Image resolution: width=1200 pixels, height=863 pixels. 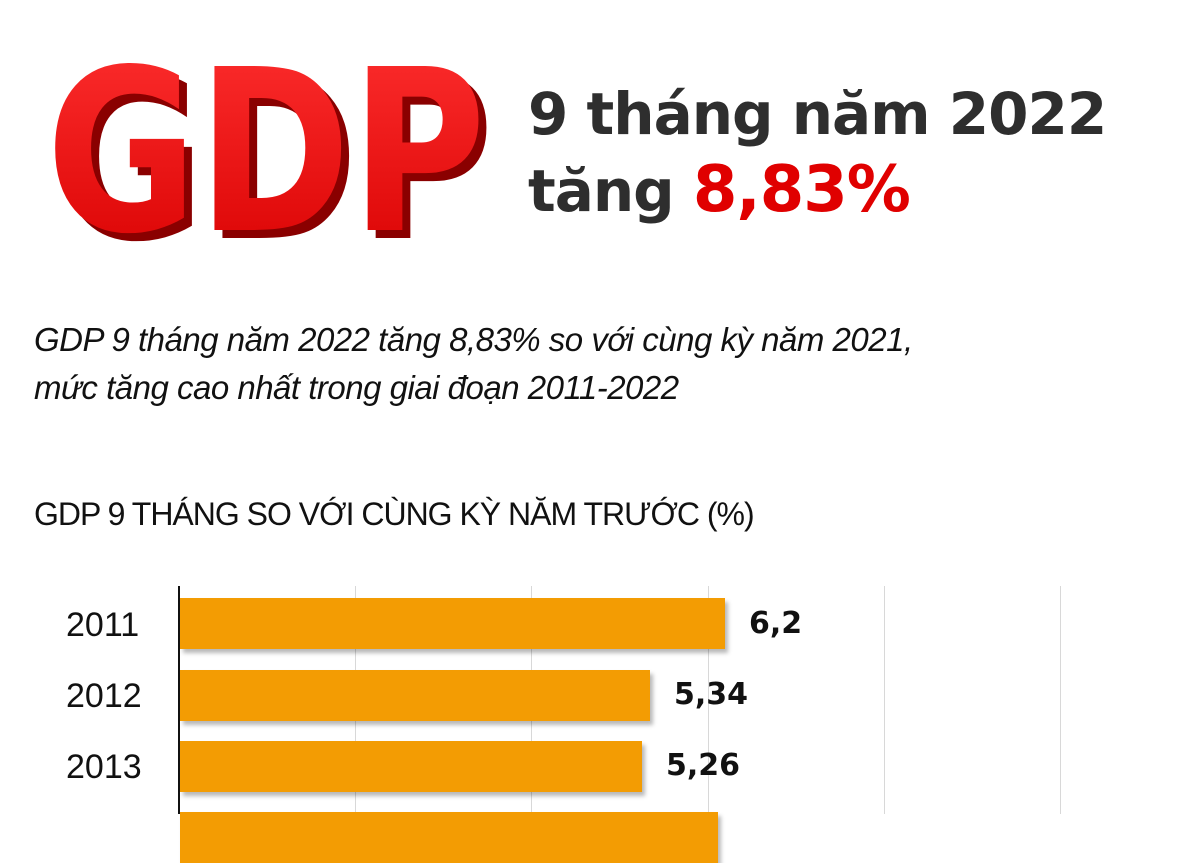 I want to click on headline: 9 tháng năm 2022 tăng 8,83%, so click(x=817, y=152).